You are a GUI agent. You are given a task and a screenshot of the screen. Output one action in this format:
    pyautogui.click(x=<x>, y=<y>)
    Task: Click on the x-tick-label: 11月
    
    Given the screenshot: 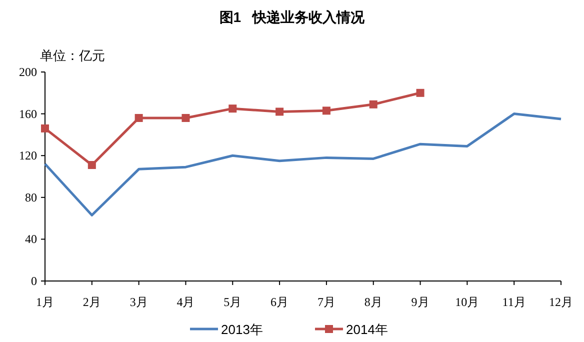 What is the action you would take?
    pyautogui.click(x=514, y=302)
    